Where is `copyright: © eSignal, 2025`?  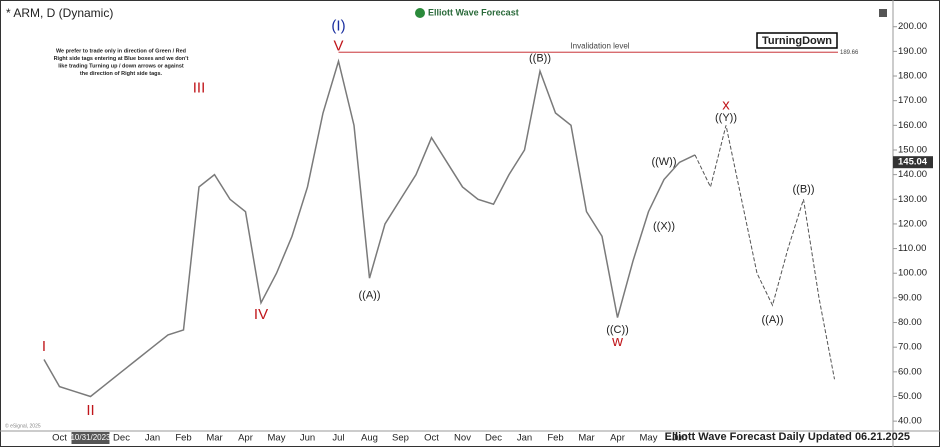
copyright: © eSignal, 2025 is located at coordinates (23, 425).